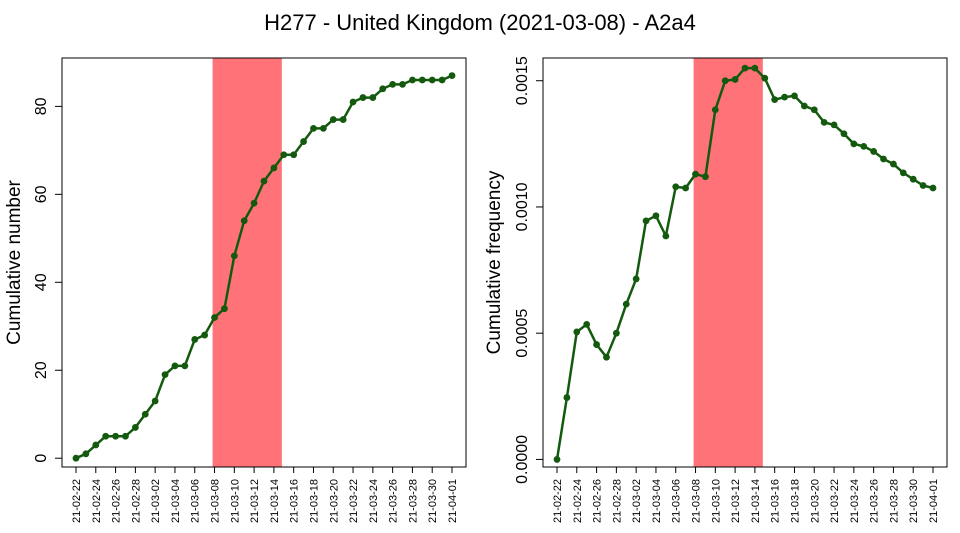  Describe the element at coordinates (41, 194) in the screenshot. I see `y-tick-label: 60` at that location.